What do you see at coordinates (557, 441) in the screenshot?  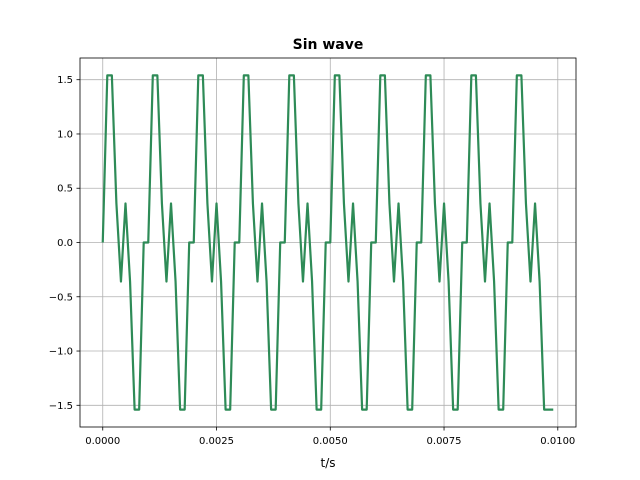 I see `x-tick-label: 0.0100` at bounding box center [557, 441].